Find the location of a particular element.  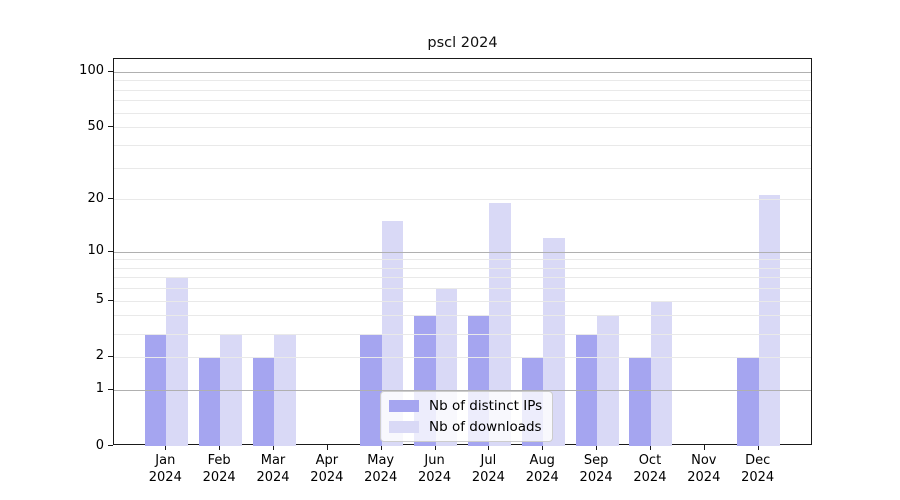

x-tick-label: Jun 2024 is located at coordinates (435, 469).